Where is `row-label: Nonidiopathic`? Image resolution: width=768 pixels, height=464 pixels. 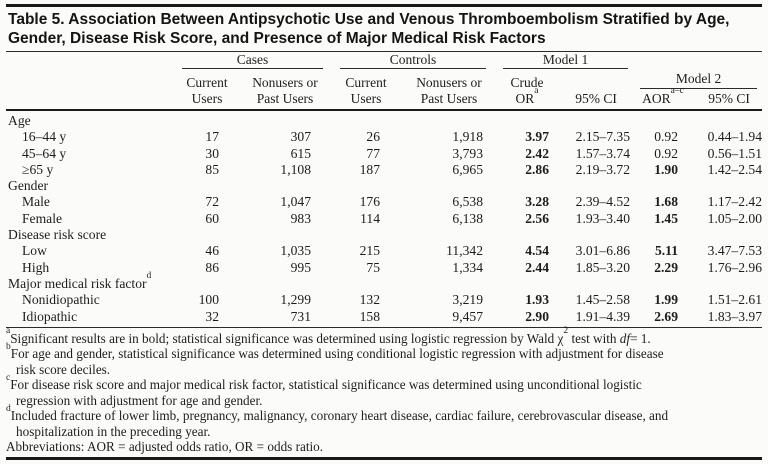
row-label: Nonidiopathic is located at coordinates (61, 300).